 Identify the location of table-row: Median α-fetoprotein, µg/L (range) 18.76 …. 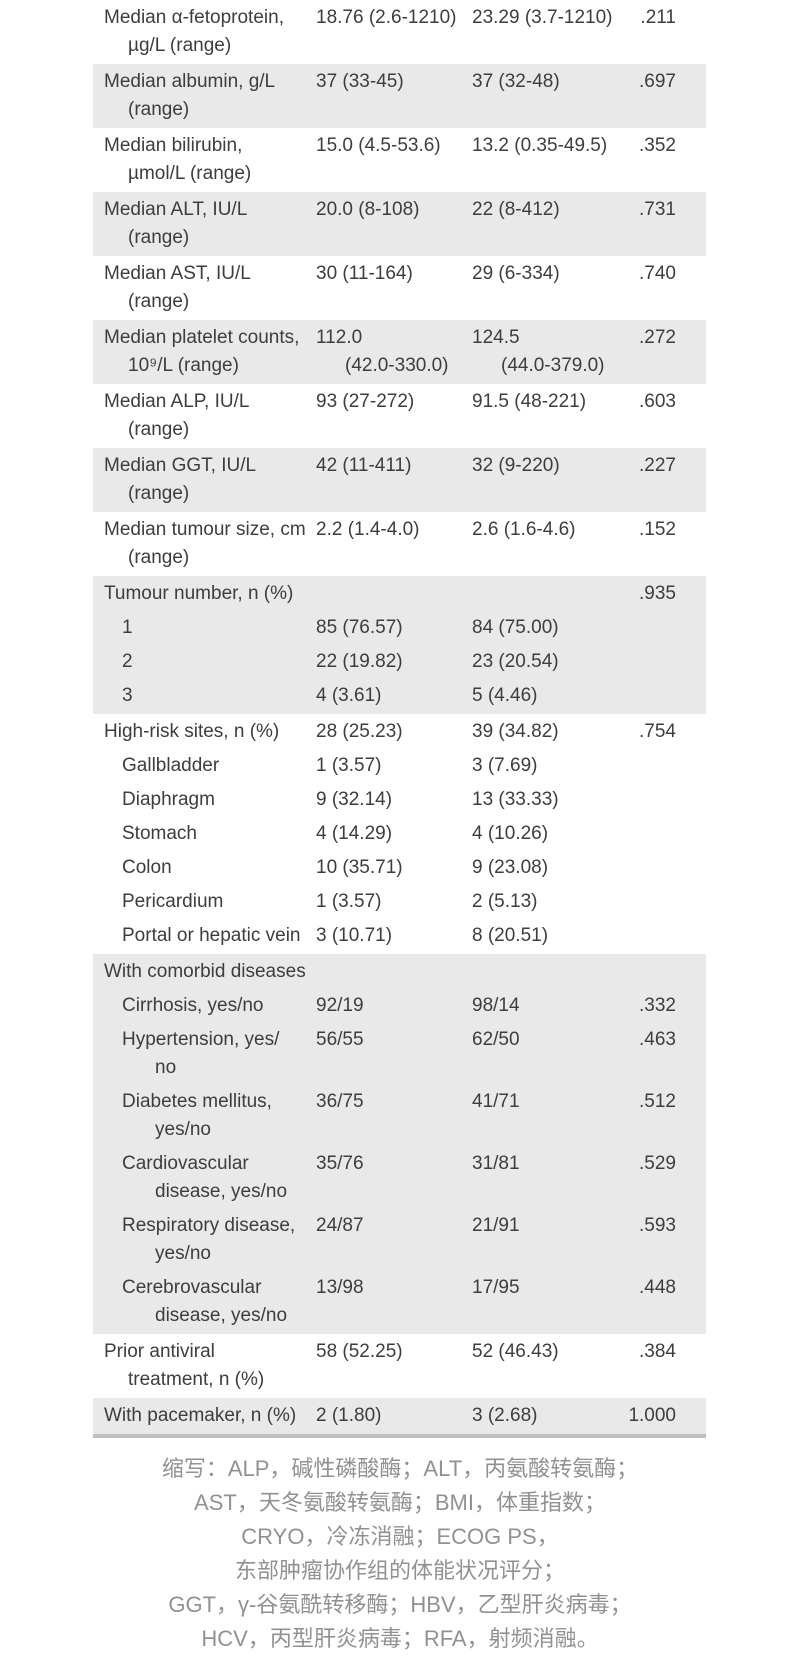
(399, 32).